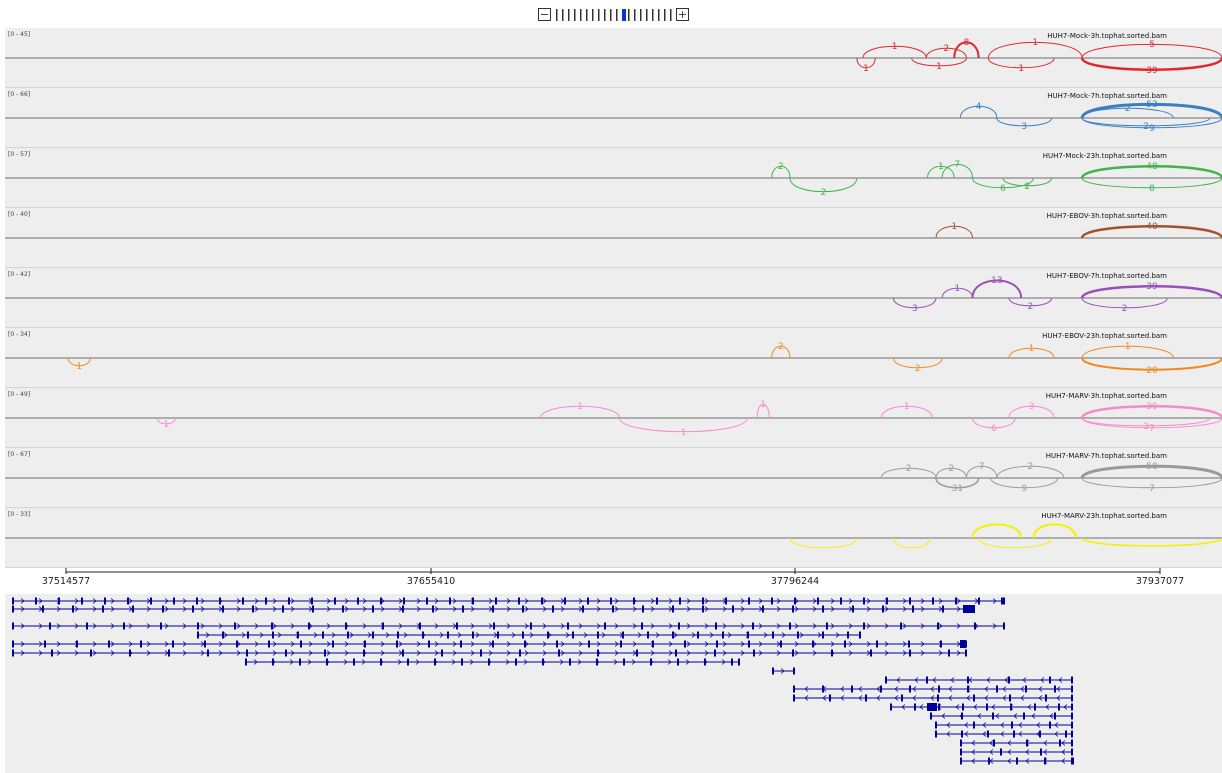 The height and width of the screenshot is (773, 1222). What do you see at coordinates (544, 14) in the screenshot?
I see `zoom-out-button: −` at bounding box center [544, 14].